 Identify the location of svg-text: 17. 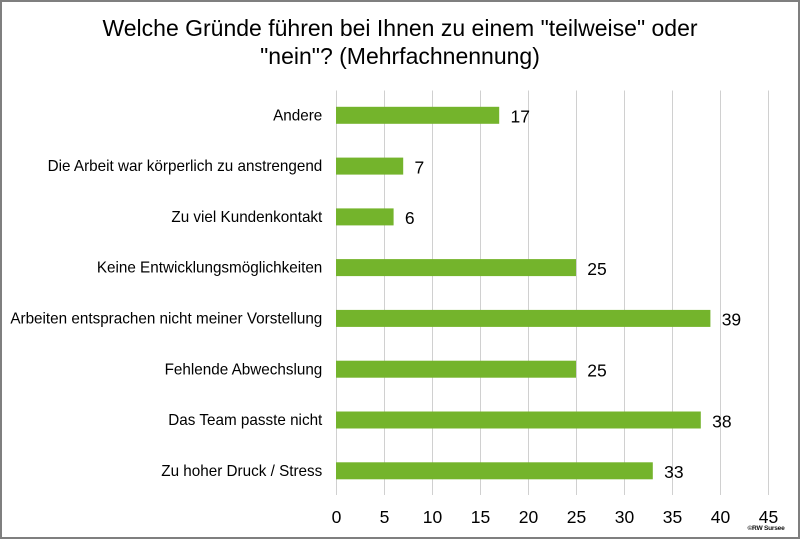
(520, 117).